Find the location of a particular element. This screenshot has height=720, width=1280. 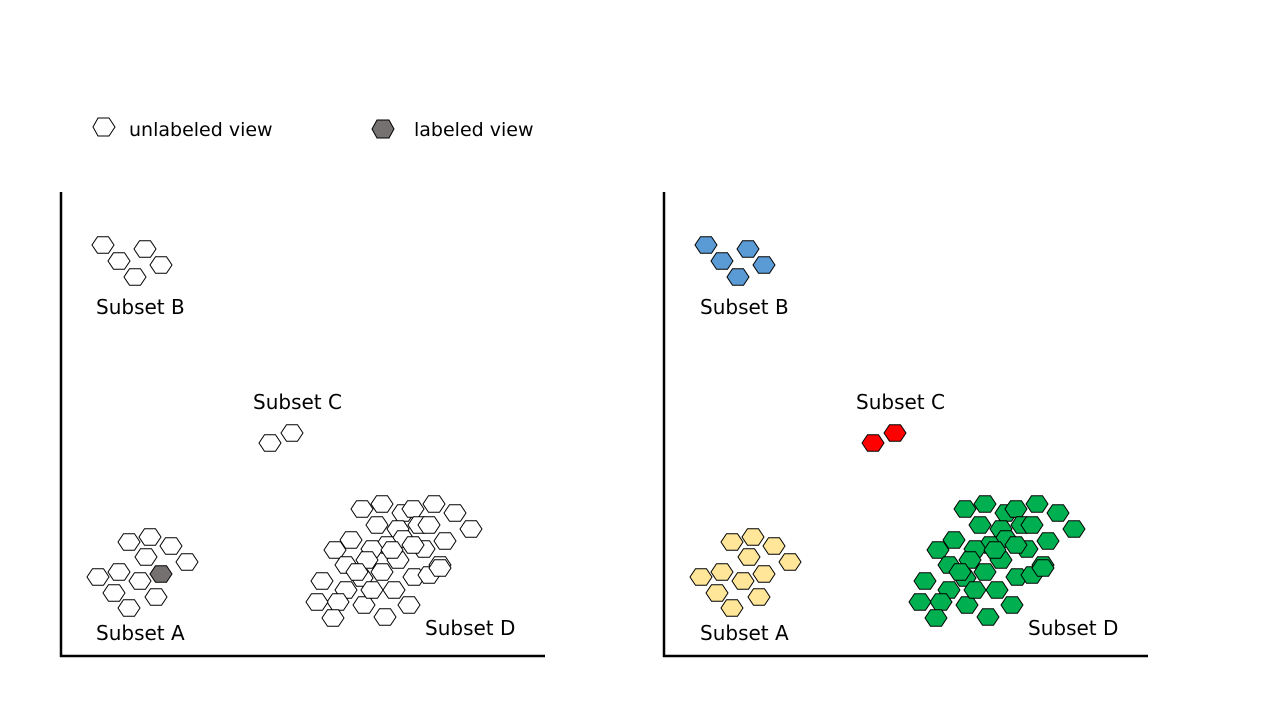

left-subset-b-label: Subset B is located at coordinates (140, 307).